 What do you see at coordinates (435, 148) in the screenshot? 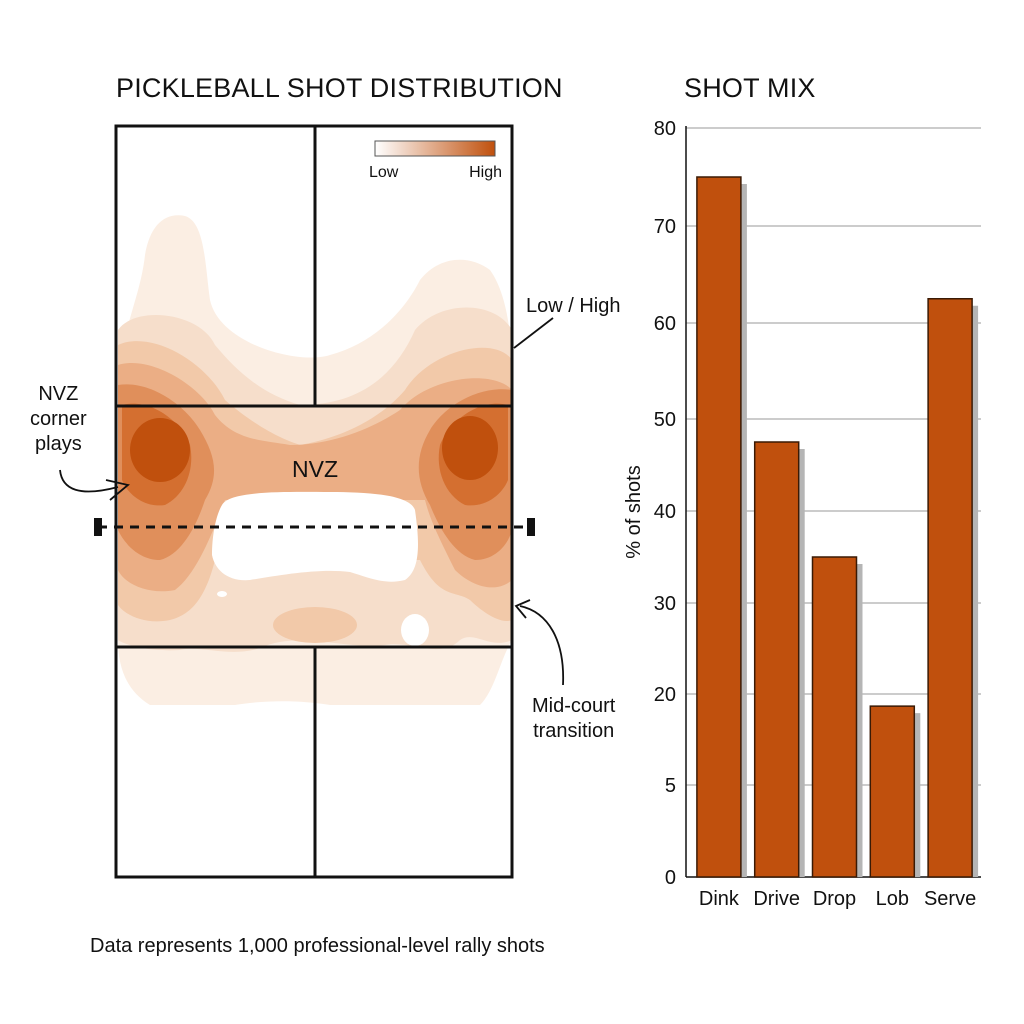
I see `legend-gradient` at bounding box center [435, 148].